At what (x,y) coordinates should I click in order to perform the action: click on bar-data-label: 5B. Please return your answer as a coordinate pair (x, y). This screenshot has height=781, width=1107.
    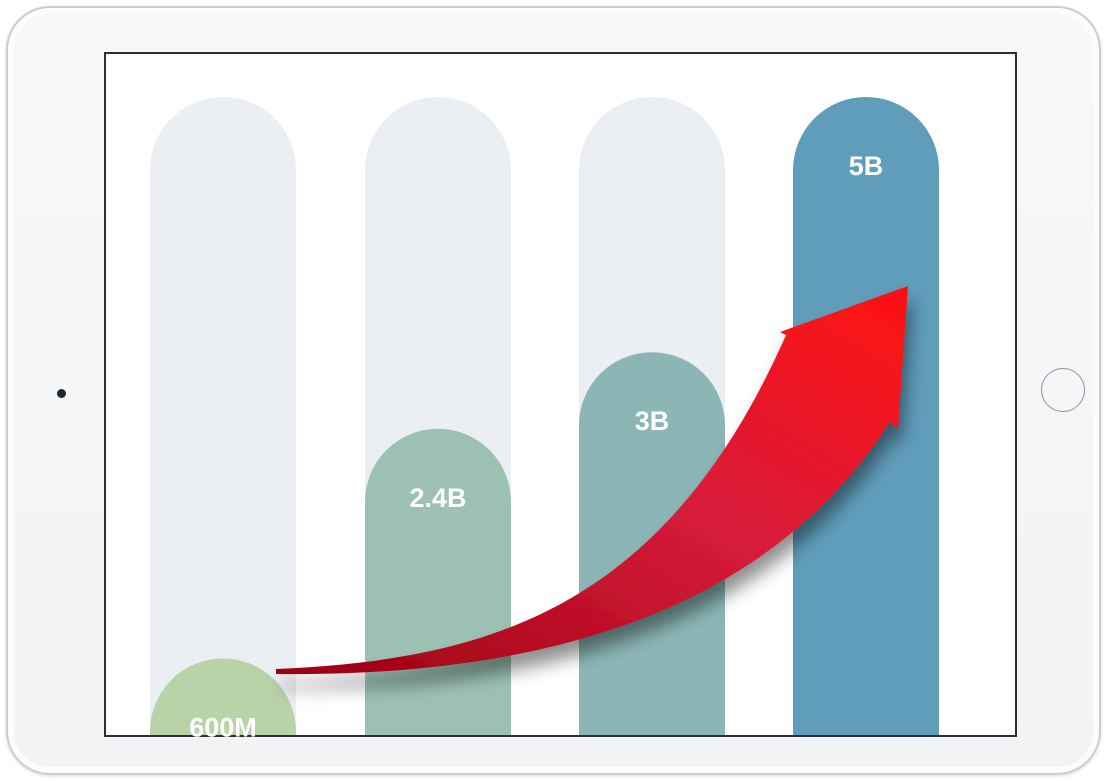
    Looking at the image, I should click on (866, 166).